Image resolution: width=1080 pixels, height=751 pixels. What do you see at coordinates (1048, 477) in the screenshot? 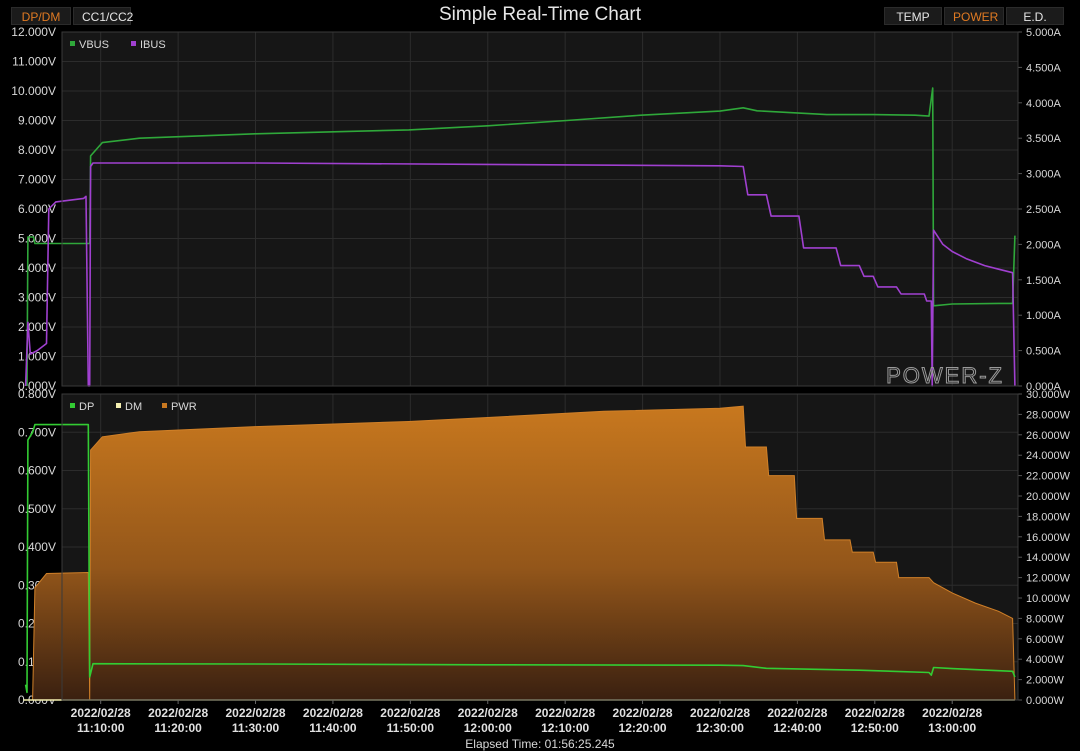
I see `y-right-tick-label: 22.000W` at bounding box center [1048, 477].